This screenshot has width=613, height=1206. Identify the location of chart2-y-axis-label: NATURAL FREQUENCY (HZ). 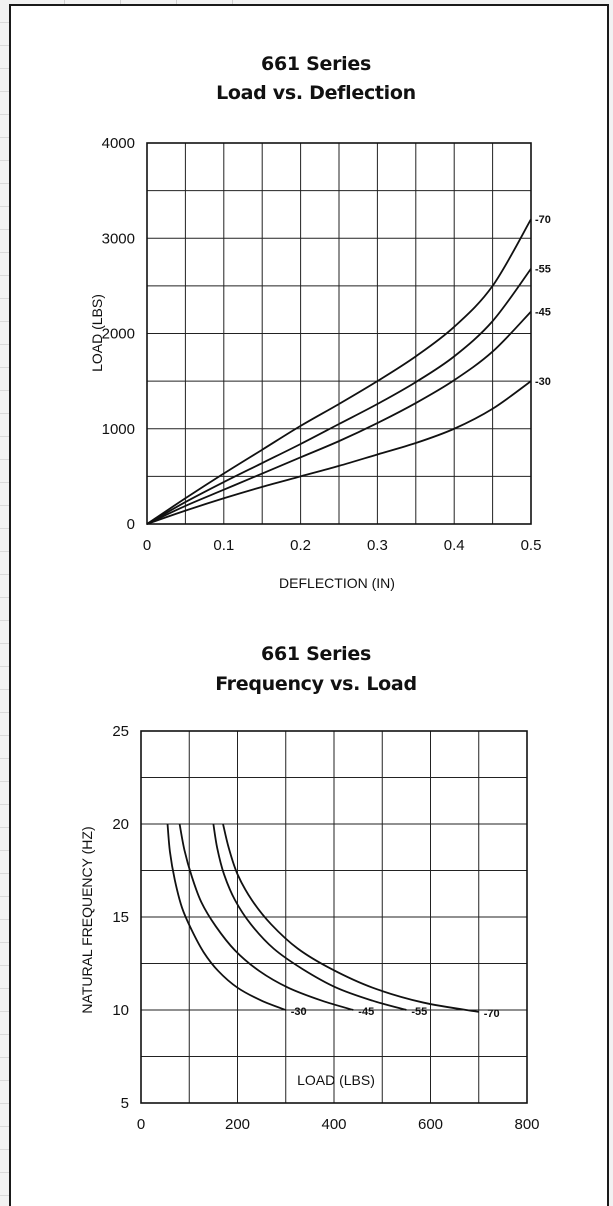
(87, 919).